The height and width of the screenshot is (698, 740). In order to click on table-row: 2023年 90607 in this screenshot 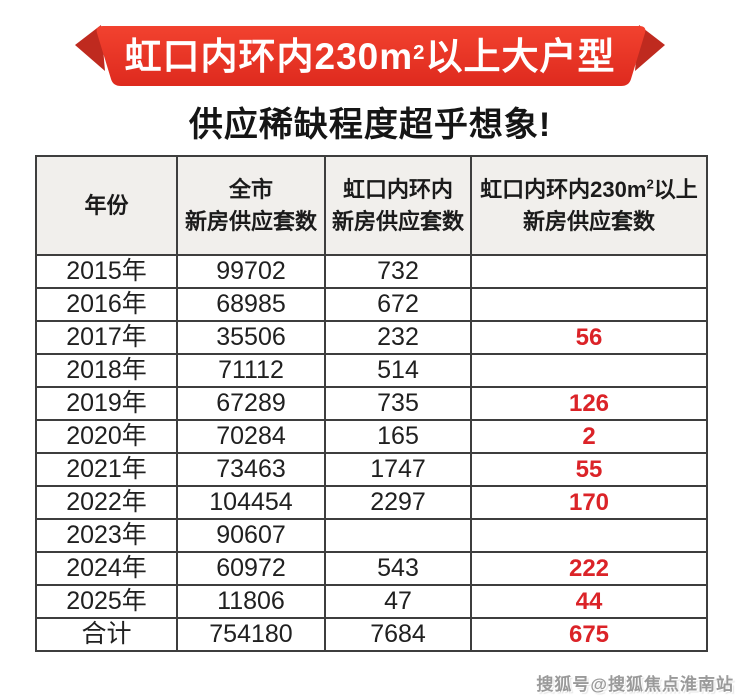, I will do `click(371, 535)`.